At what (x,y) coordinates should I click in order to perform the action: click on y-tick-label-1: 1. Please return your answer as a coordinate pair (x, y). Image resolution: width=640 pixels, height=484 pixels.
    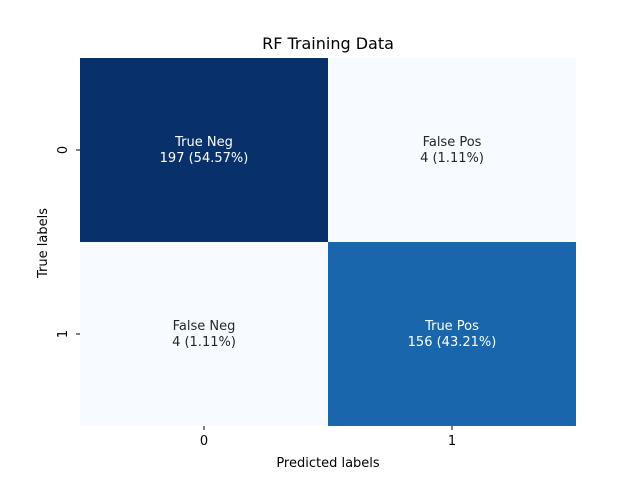
    Looking at the image, I should click on (63, 334).